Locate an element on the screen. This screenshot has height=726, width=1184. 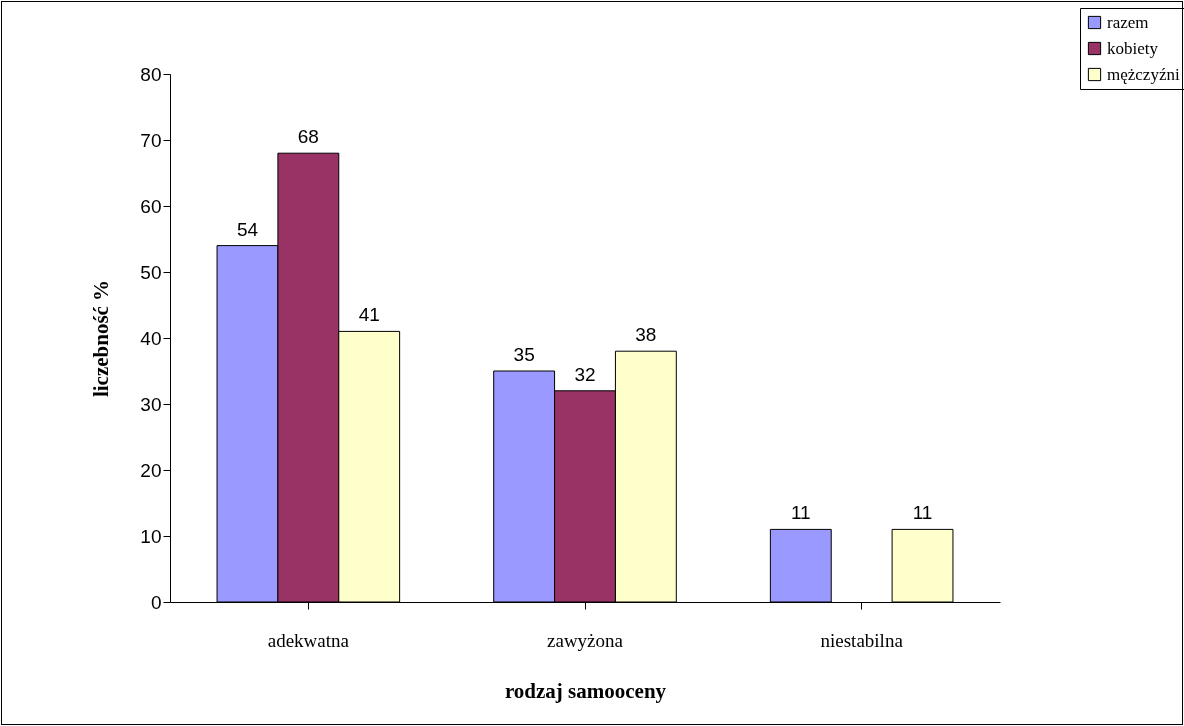
data-label: 41 is located at coordinates (369, 315).